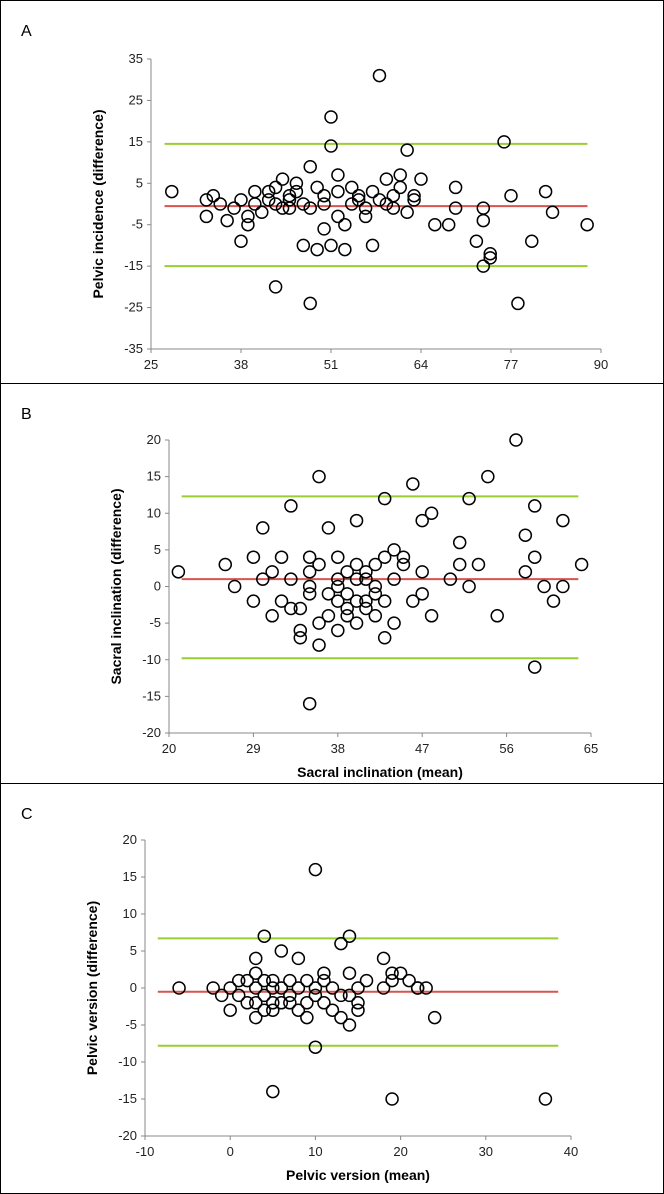 This screenshot has width=664, height=1194. I want to click on y-axis-title: Pelvic incidence (difference), so click(98, 203).